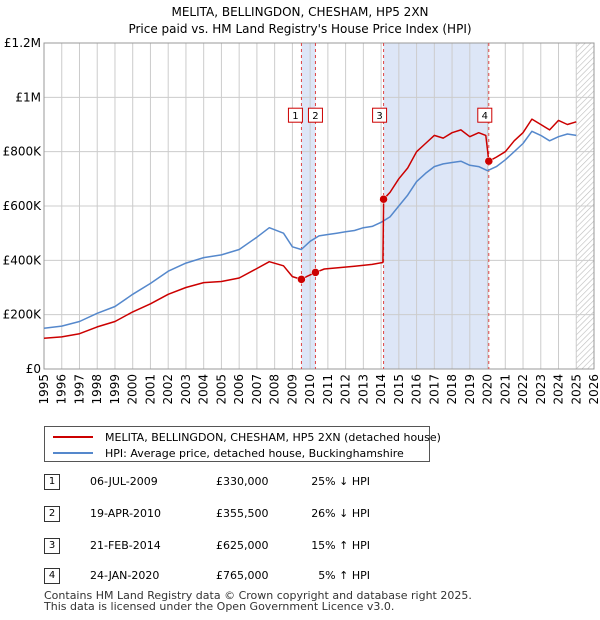 The image size is (600, 620). I want to click on sale-label: 4, so click(485, 116).